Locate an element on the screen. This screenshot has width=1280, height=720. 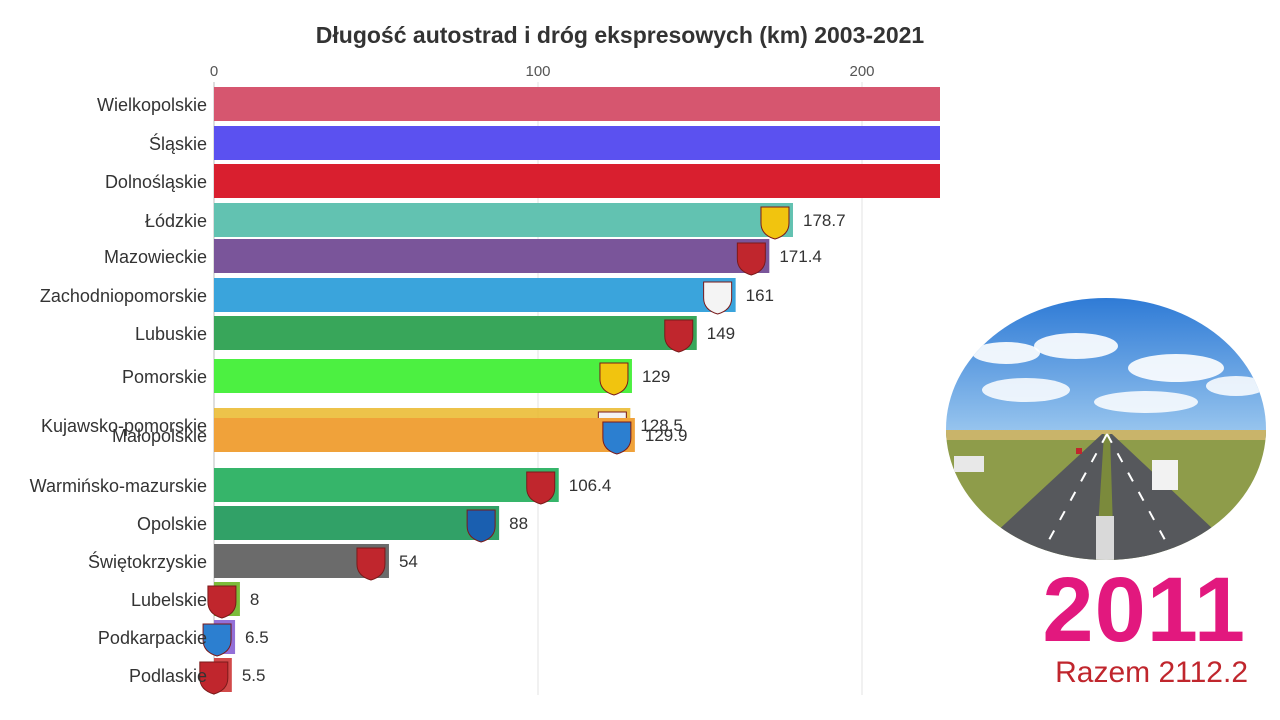
value-label: 106.4 is located at coordinates (590, 485).